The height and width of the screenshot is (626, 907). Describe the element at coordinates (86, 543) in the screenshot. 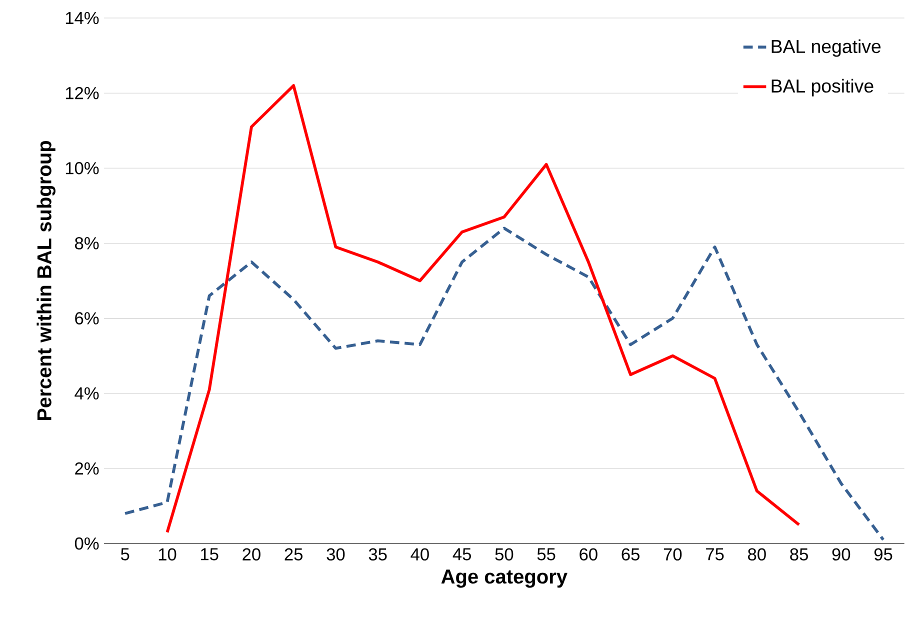

I see `y-tick-label: 0%` at that location.